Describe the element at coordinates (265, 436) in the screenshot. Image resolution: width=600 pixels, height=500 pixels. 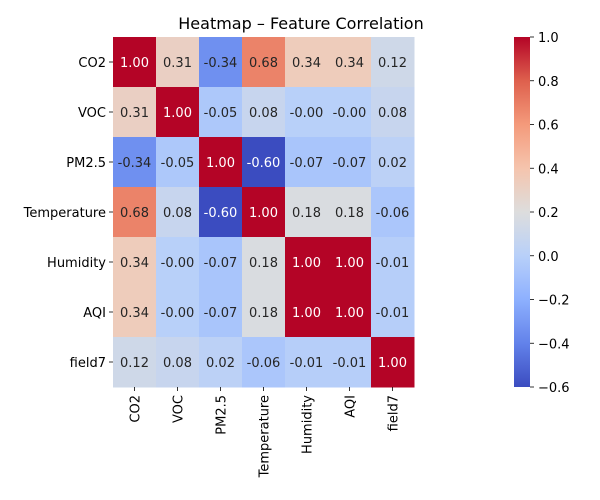
I see `x-tick-label: Temperature` at that location.